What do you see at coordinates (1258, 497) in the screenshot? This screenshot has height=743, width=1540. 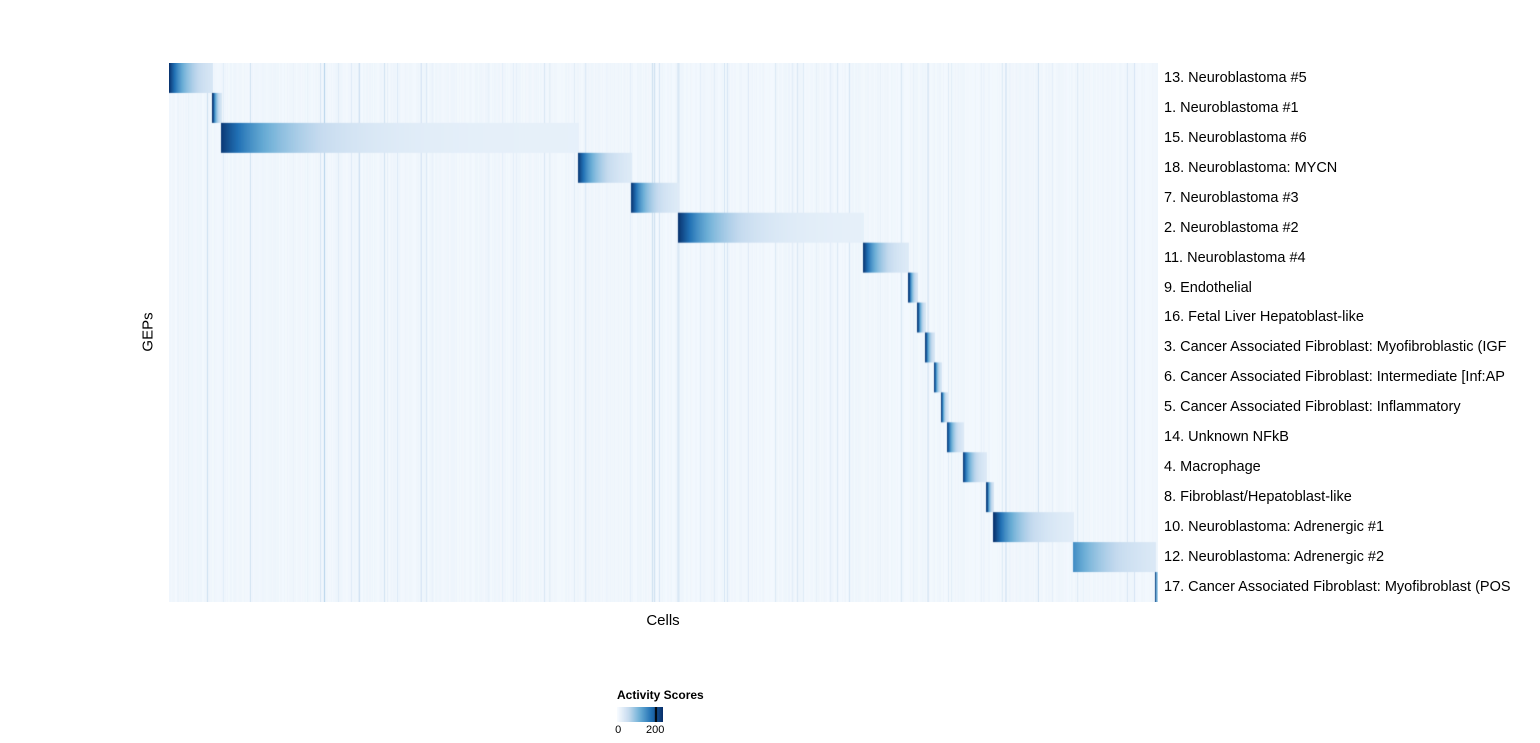 I see `row-label: 8. Fibroblast/Hepatoblast-like` at bounding box center [1258, 497].